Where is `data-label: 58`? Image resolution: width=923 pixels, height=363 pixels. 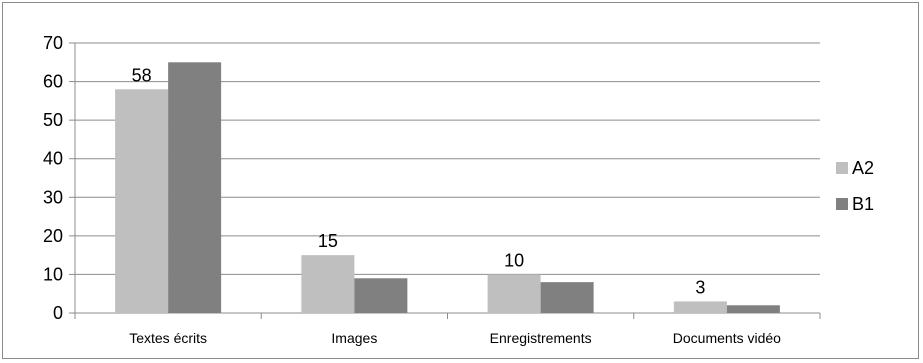
data-label: 58 is located at coordinates (142, 75).